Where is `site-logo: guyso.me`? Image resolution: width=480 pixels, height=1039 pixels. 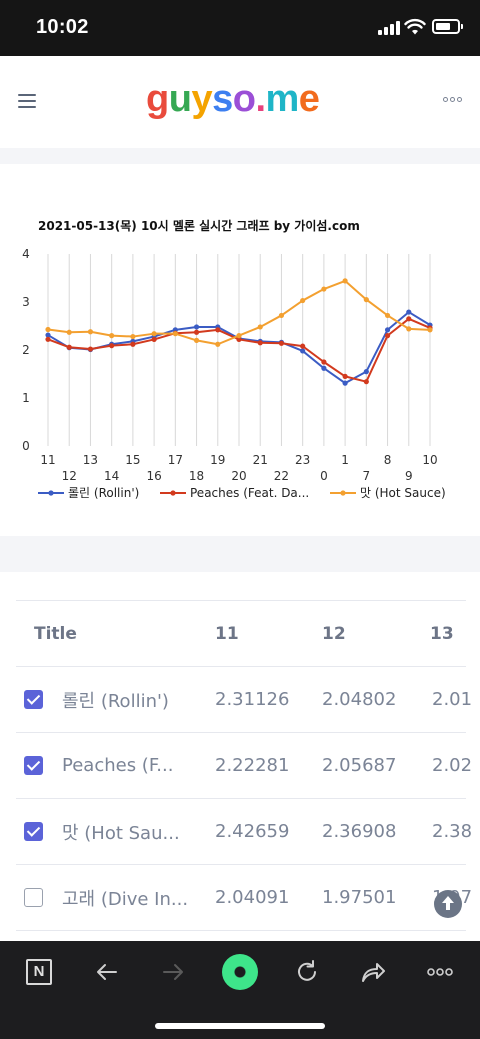 site-logo: guyso.me is located at coordinates (233, 99).